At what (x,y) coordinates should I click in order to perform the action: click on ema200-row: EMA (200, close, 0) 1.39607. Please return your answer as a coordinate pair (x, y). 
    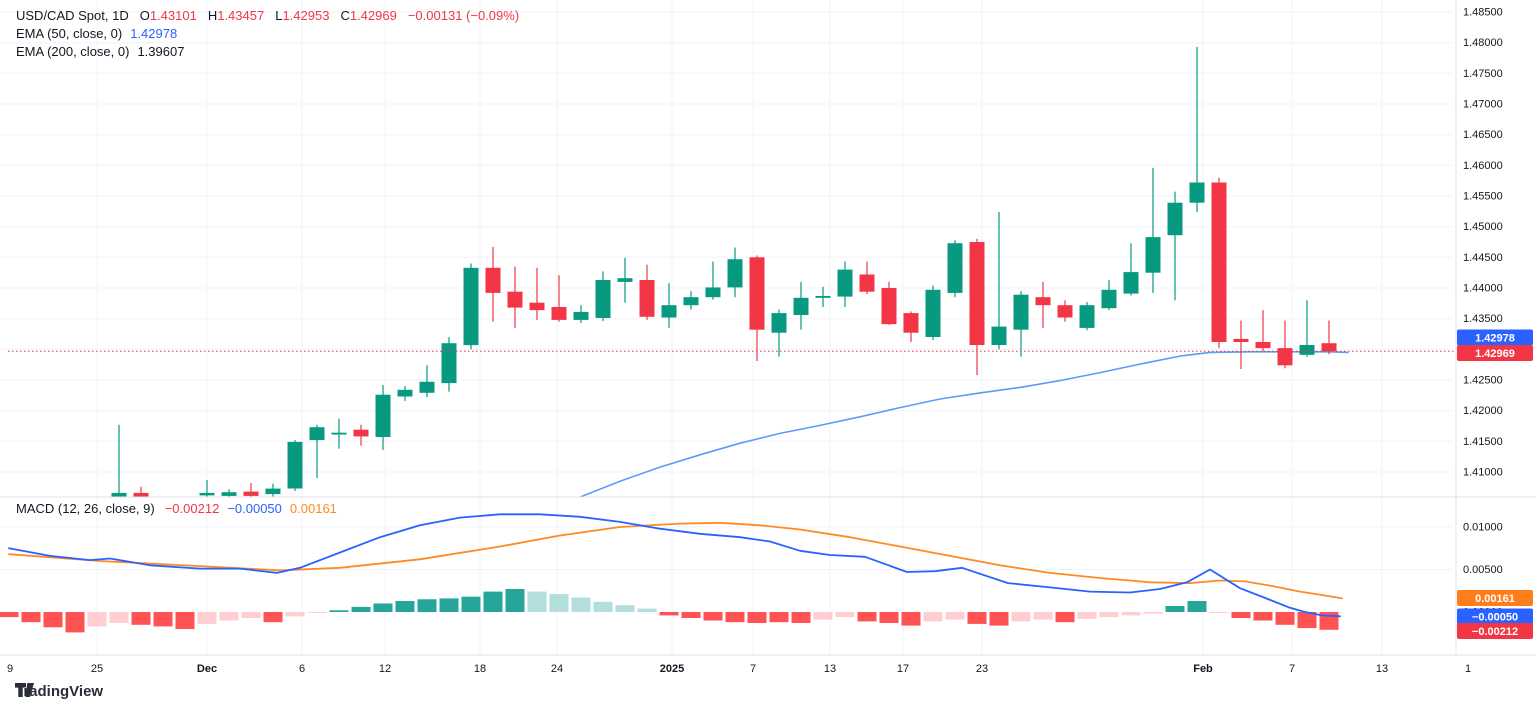
    Looking at the image, I should click on (267, 52).